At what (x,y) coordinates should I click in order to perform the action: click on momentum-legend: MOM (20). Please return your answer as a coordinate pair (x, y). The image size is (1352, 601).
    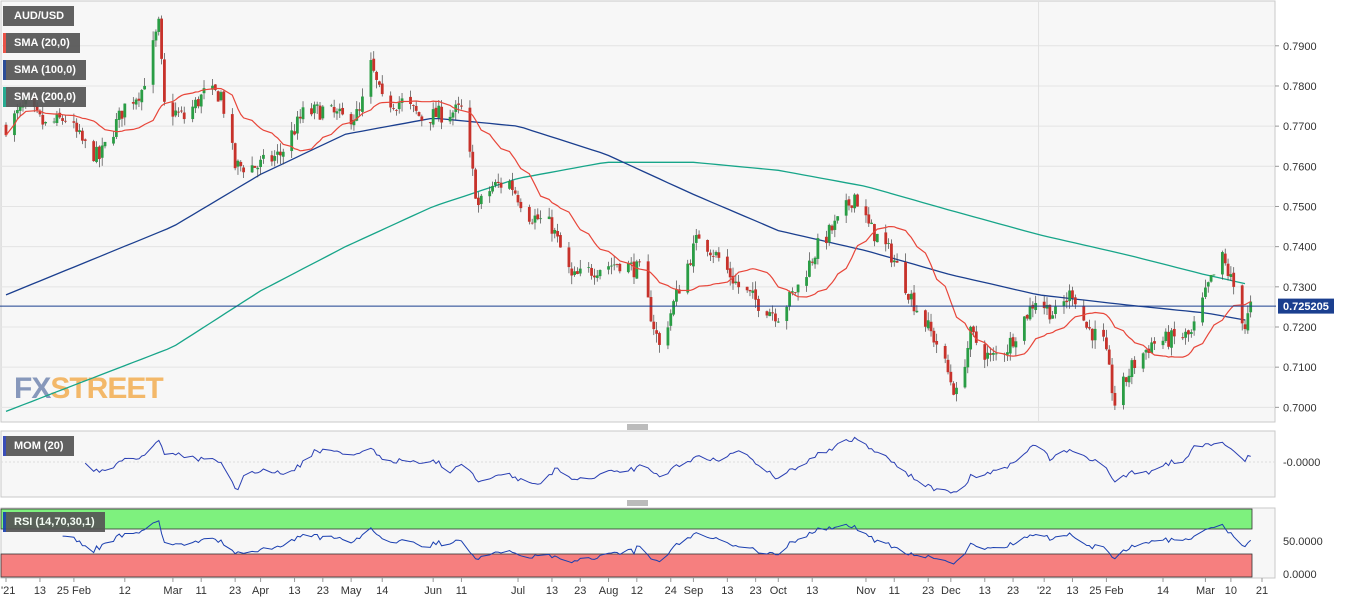
    Looking at the image, I should click on (38, 446).